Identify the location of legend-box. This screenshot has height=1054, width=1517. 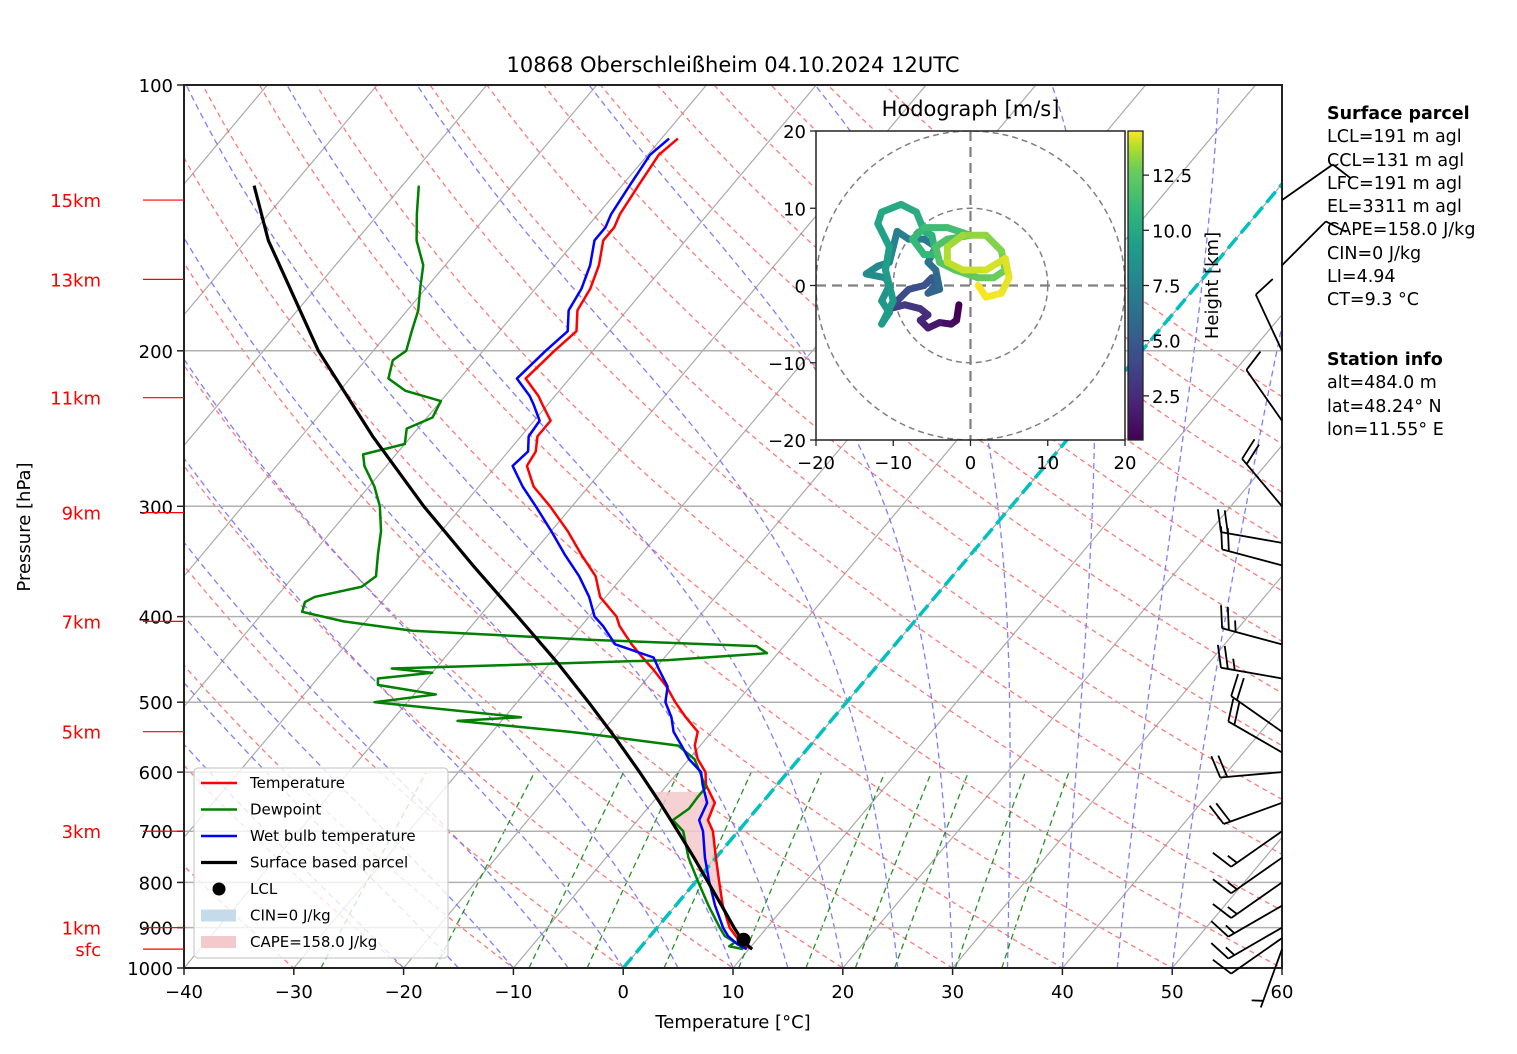
(321, 863).